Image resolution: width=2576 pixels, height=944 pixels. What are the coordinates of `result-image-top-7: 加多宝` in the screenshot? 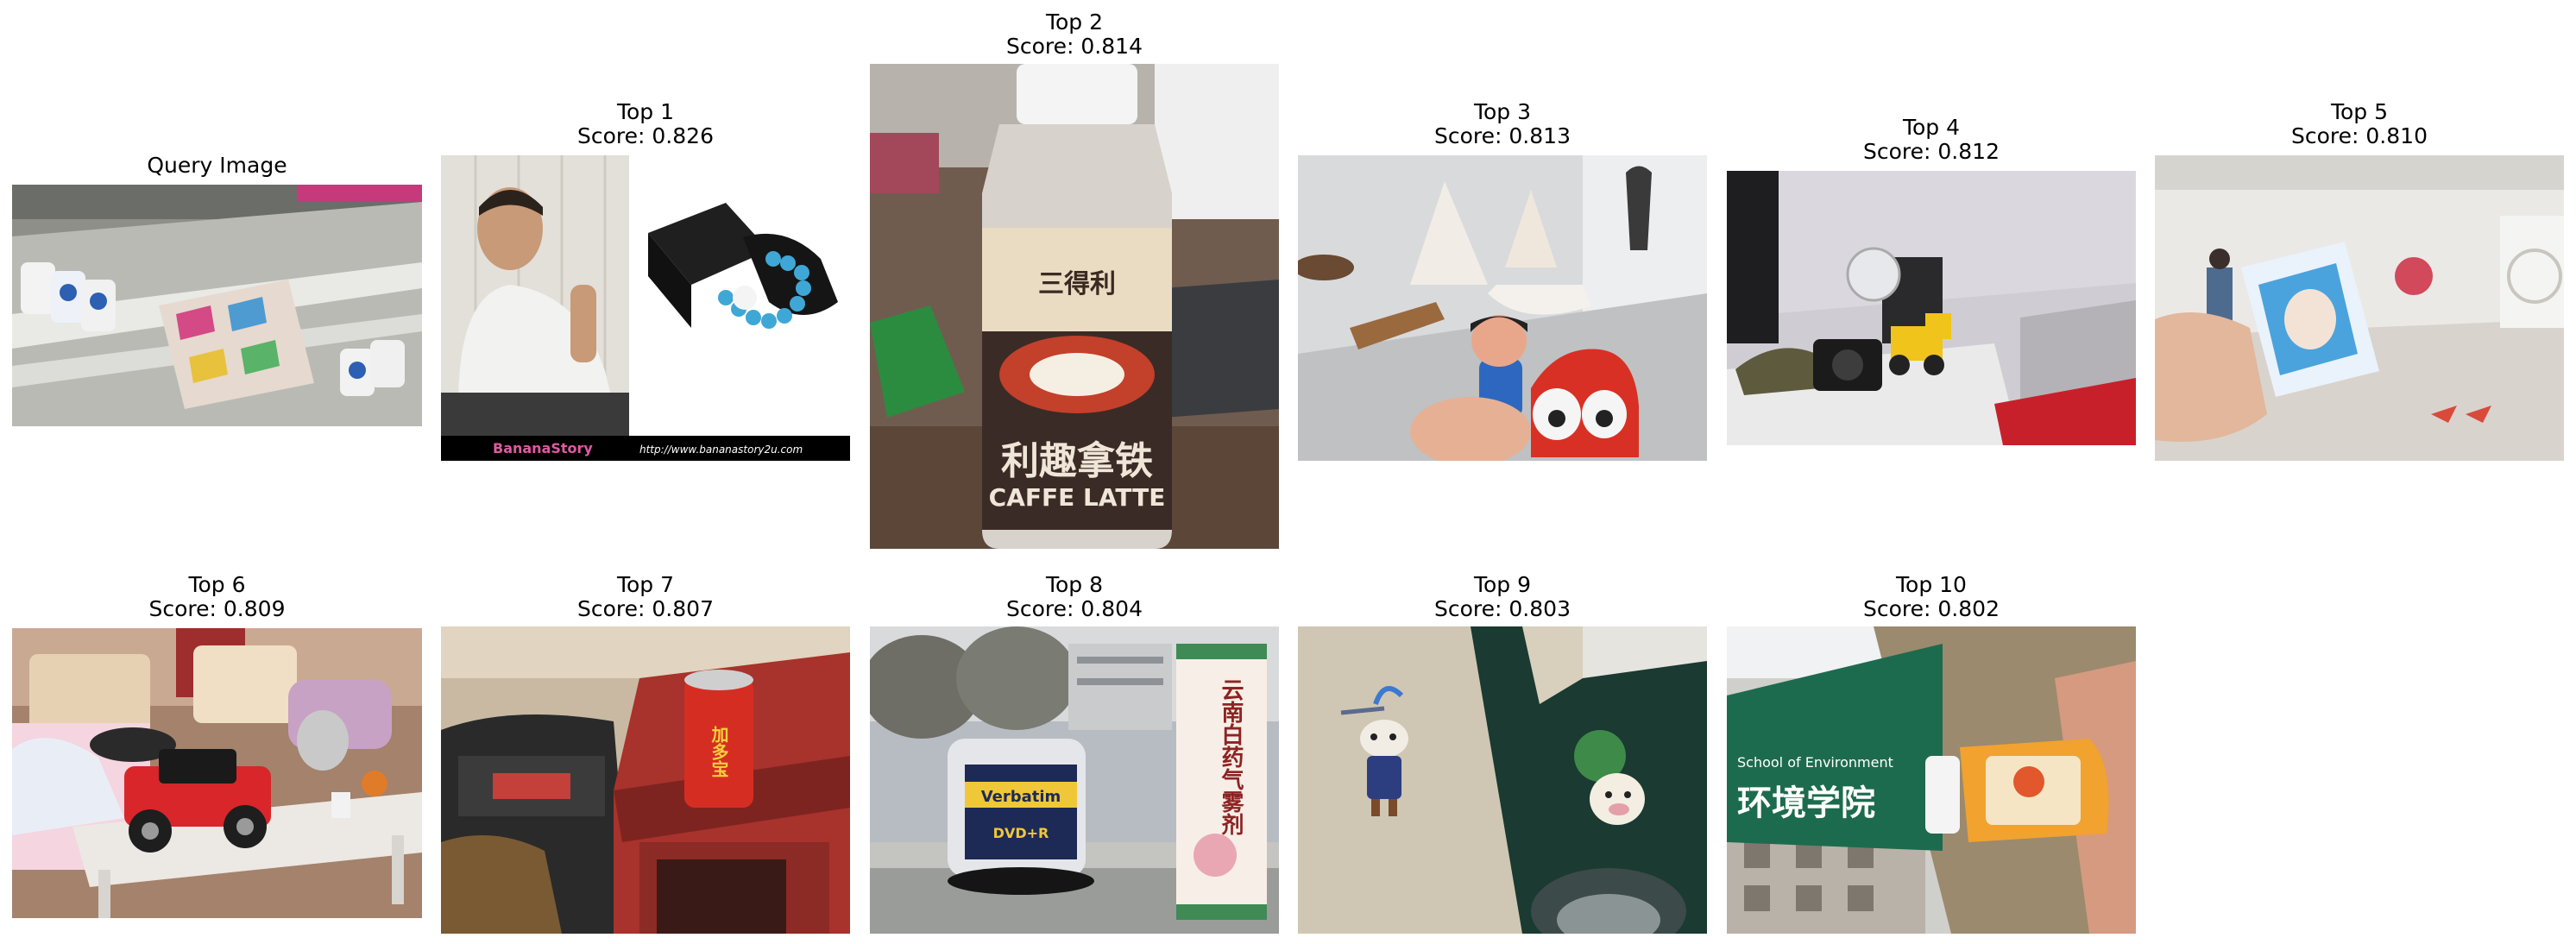 It's located at (645, 780).